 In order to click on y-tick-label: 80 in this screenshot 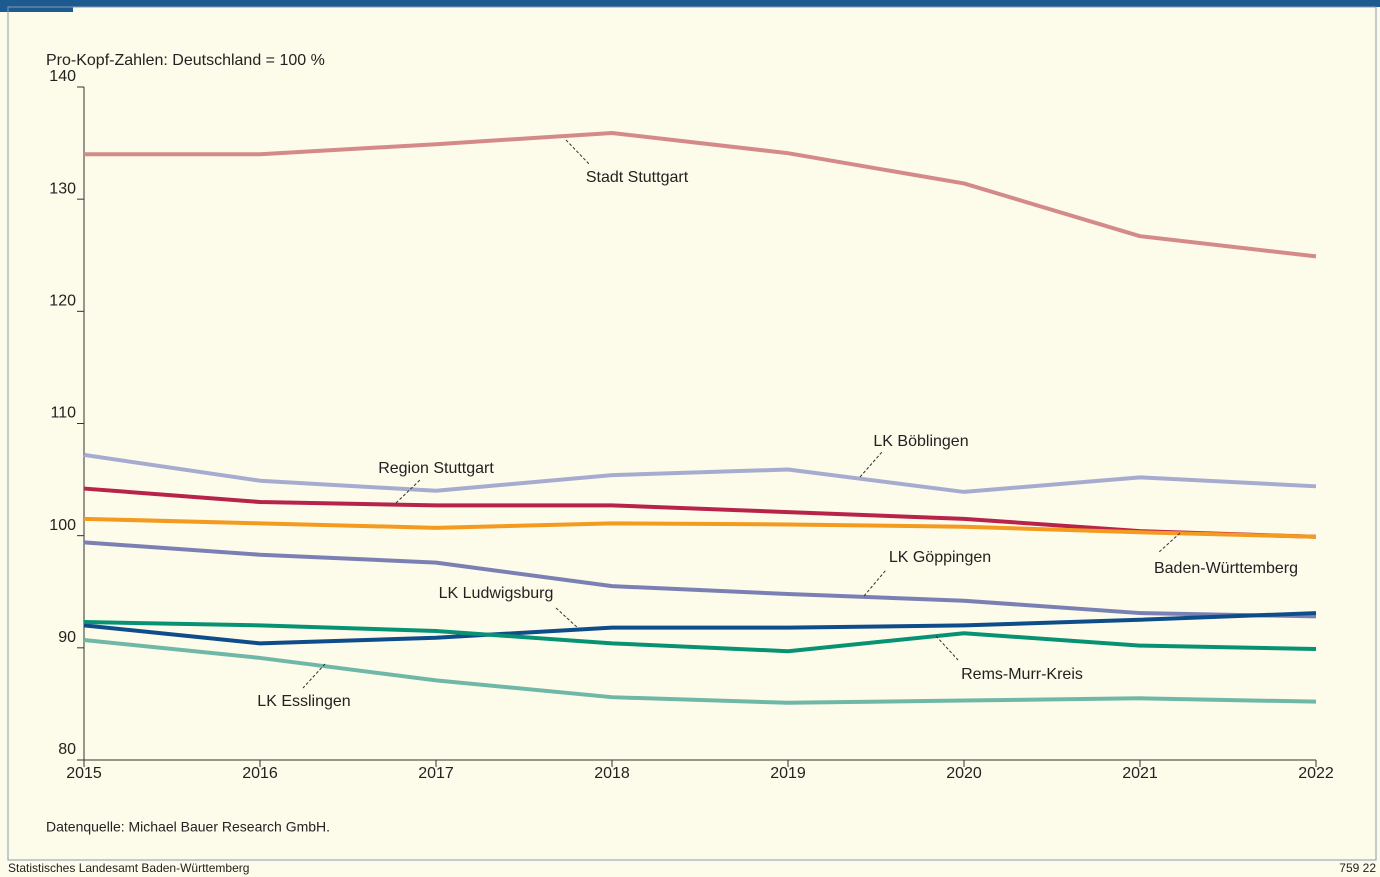, I will do `click(67, 749)`.